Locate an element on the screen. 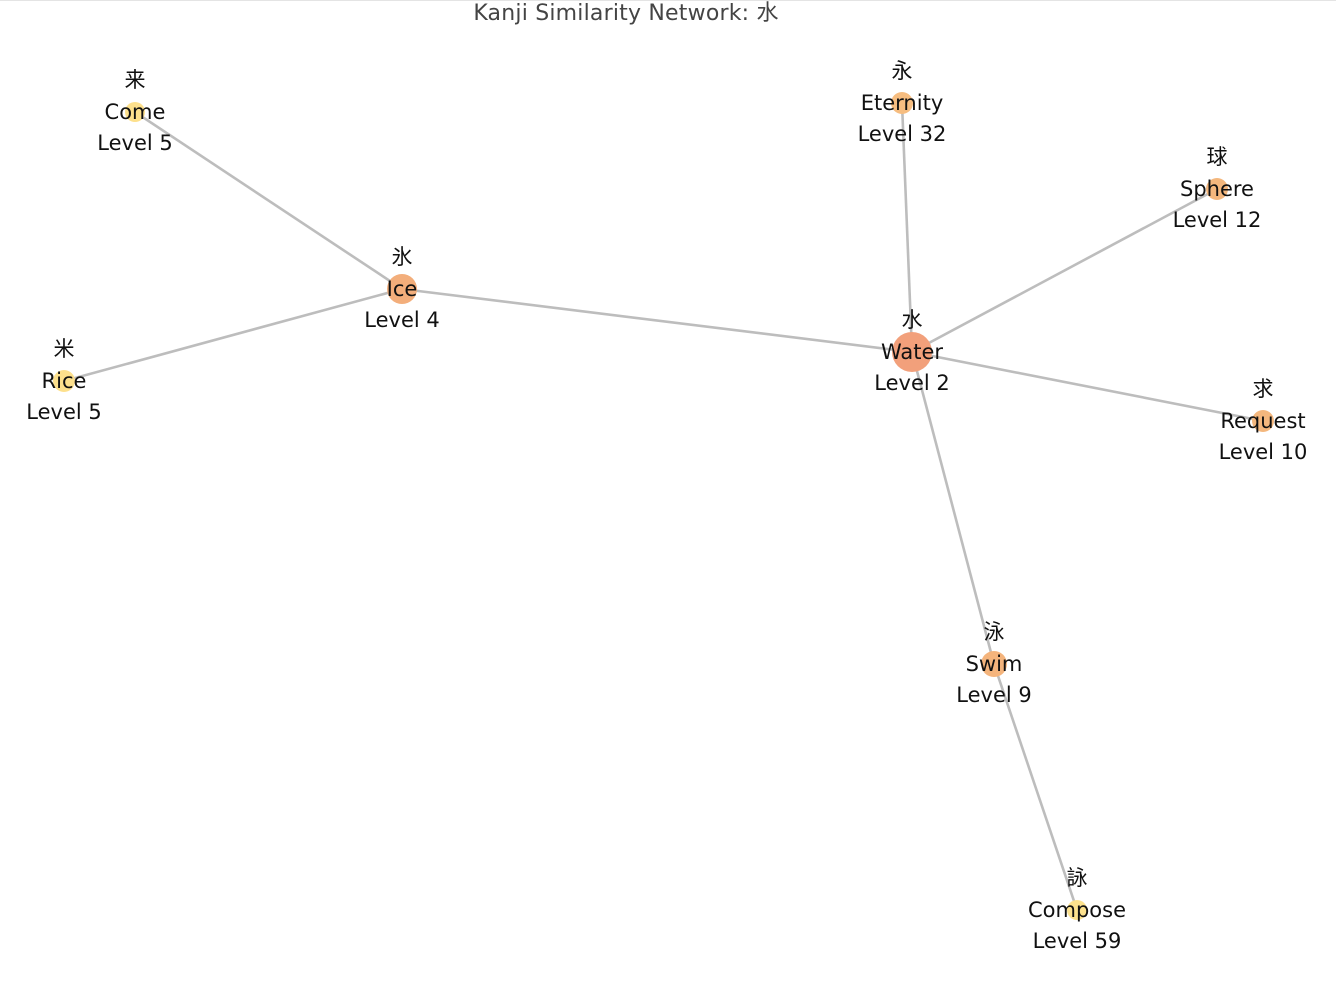 This screenshot has height=988, width=1336. edge-water-sphere is located at coordinates (1064, 270).